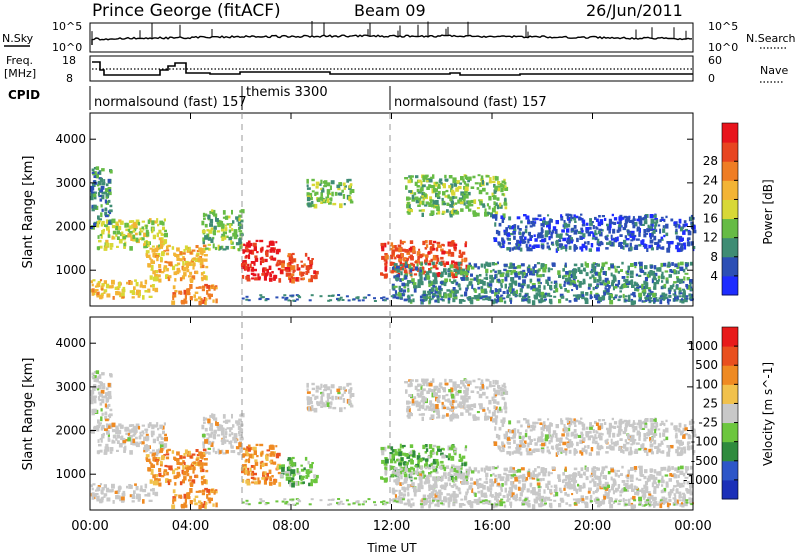 Image resolution: width=800 pixels, height=554 pixels. I want to click on power-cell-1917, so click(440, 295).